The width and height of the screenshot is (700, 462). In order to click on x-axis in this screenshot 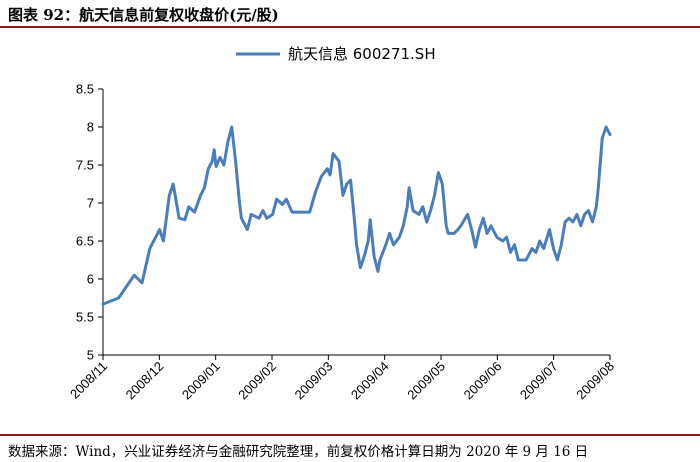, I will do `click(356, 357)`.